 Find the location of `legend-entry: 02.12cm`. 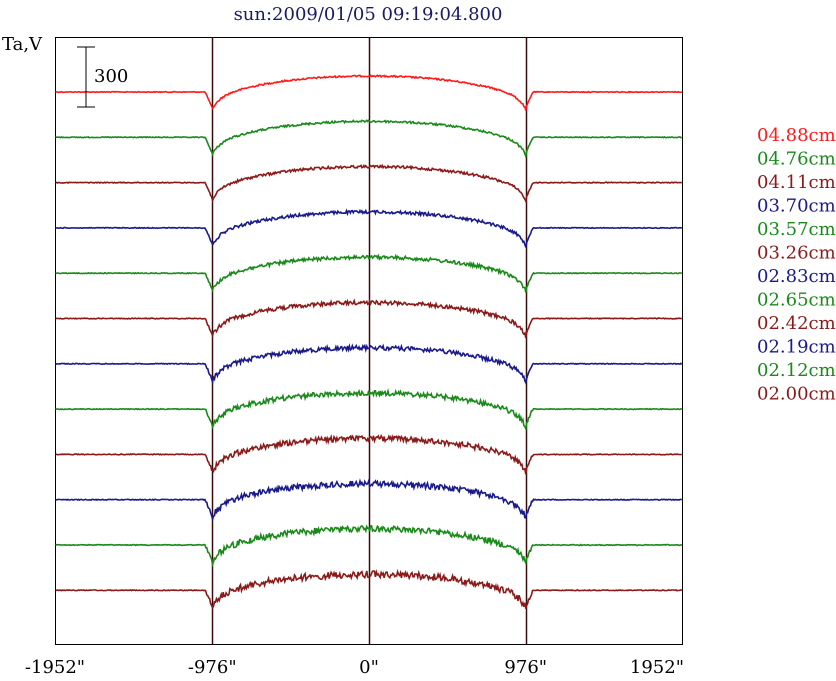

legend-entry: 02.12cm is located at coordinates (796, 370).